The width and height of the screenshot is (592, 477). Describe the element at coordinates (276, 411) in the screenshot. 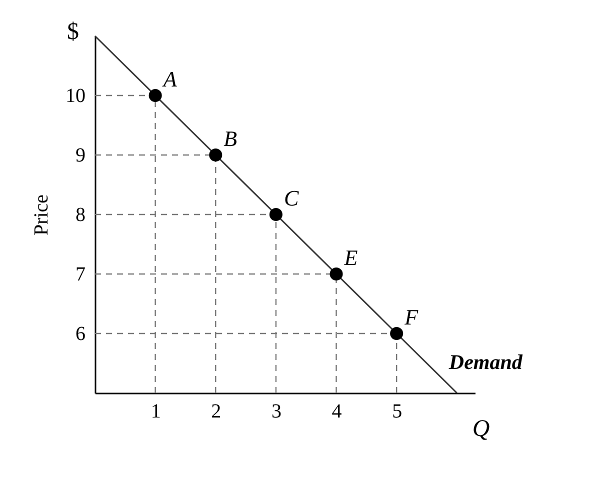

I see `x-tick-label: 3` at that location.